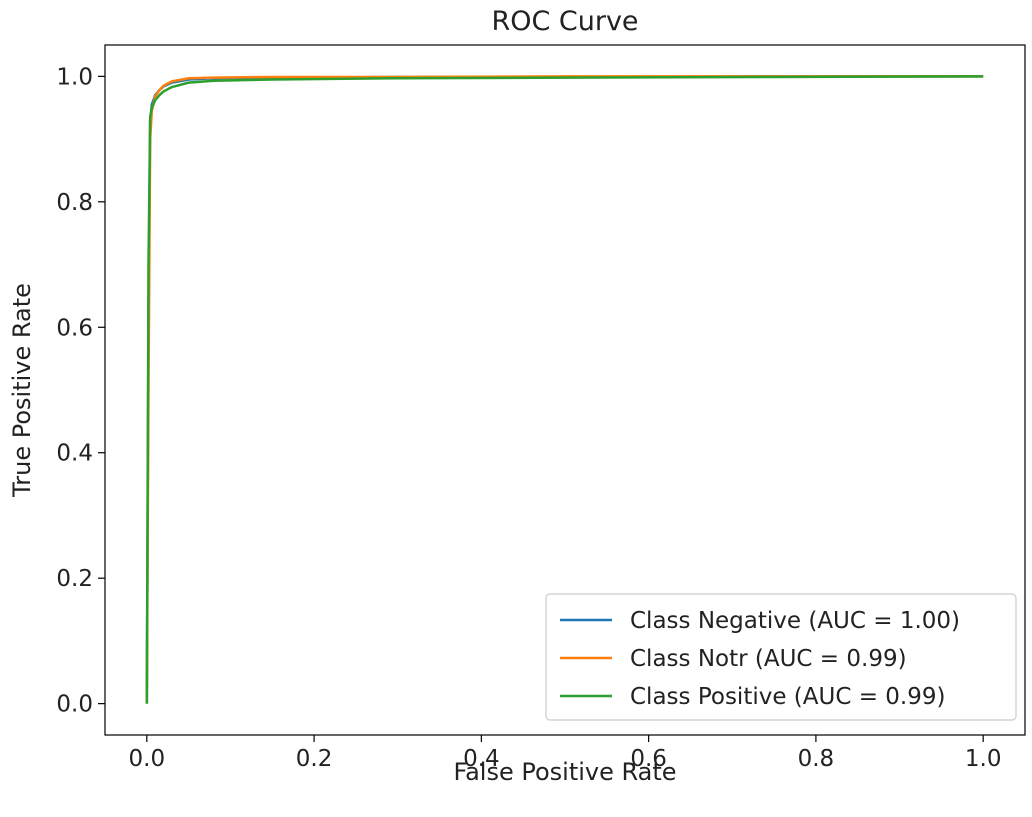  Describe the element at coordinates (983, 759) in the screenshot. I see `x-tick-label: 1.0` at that location.